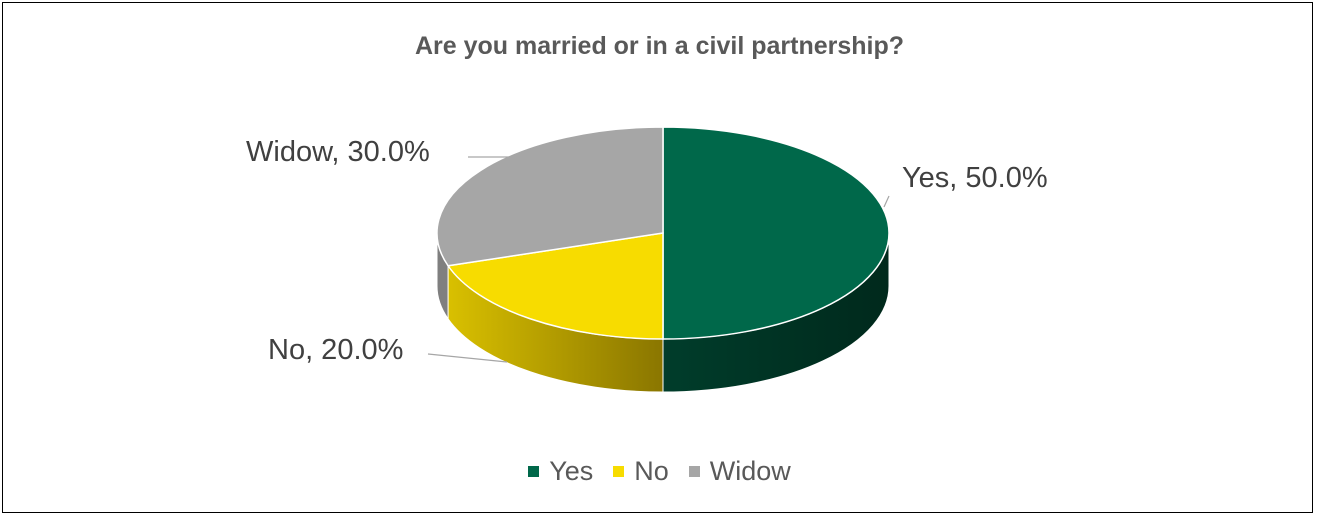  Describe the element at coordinates (555, 286) in the screenshot. I see `pie-slice-no` at that location.